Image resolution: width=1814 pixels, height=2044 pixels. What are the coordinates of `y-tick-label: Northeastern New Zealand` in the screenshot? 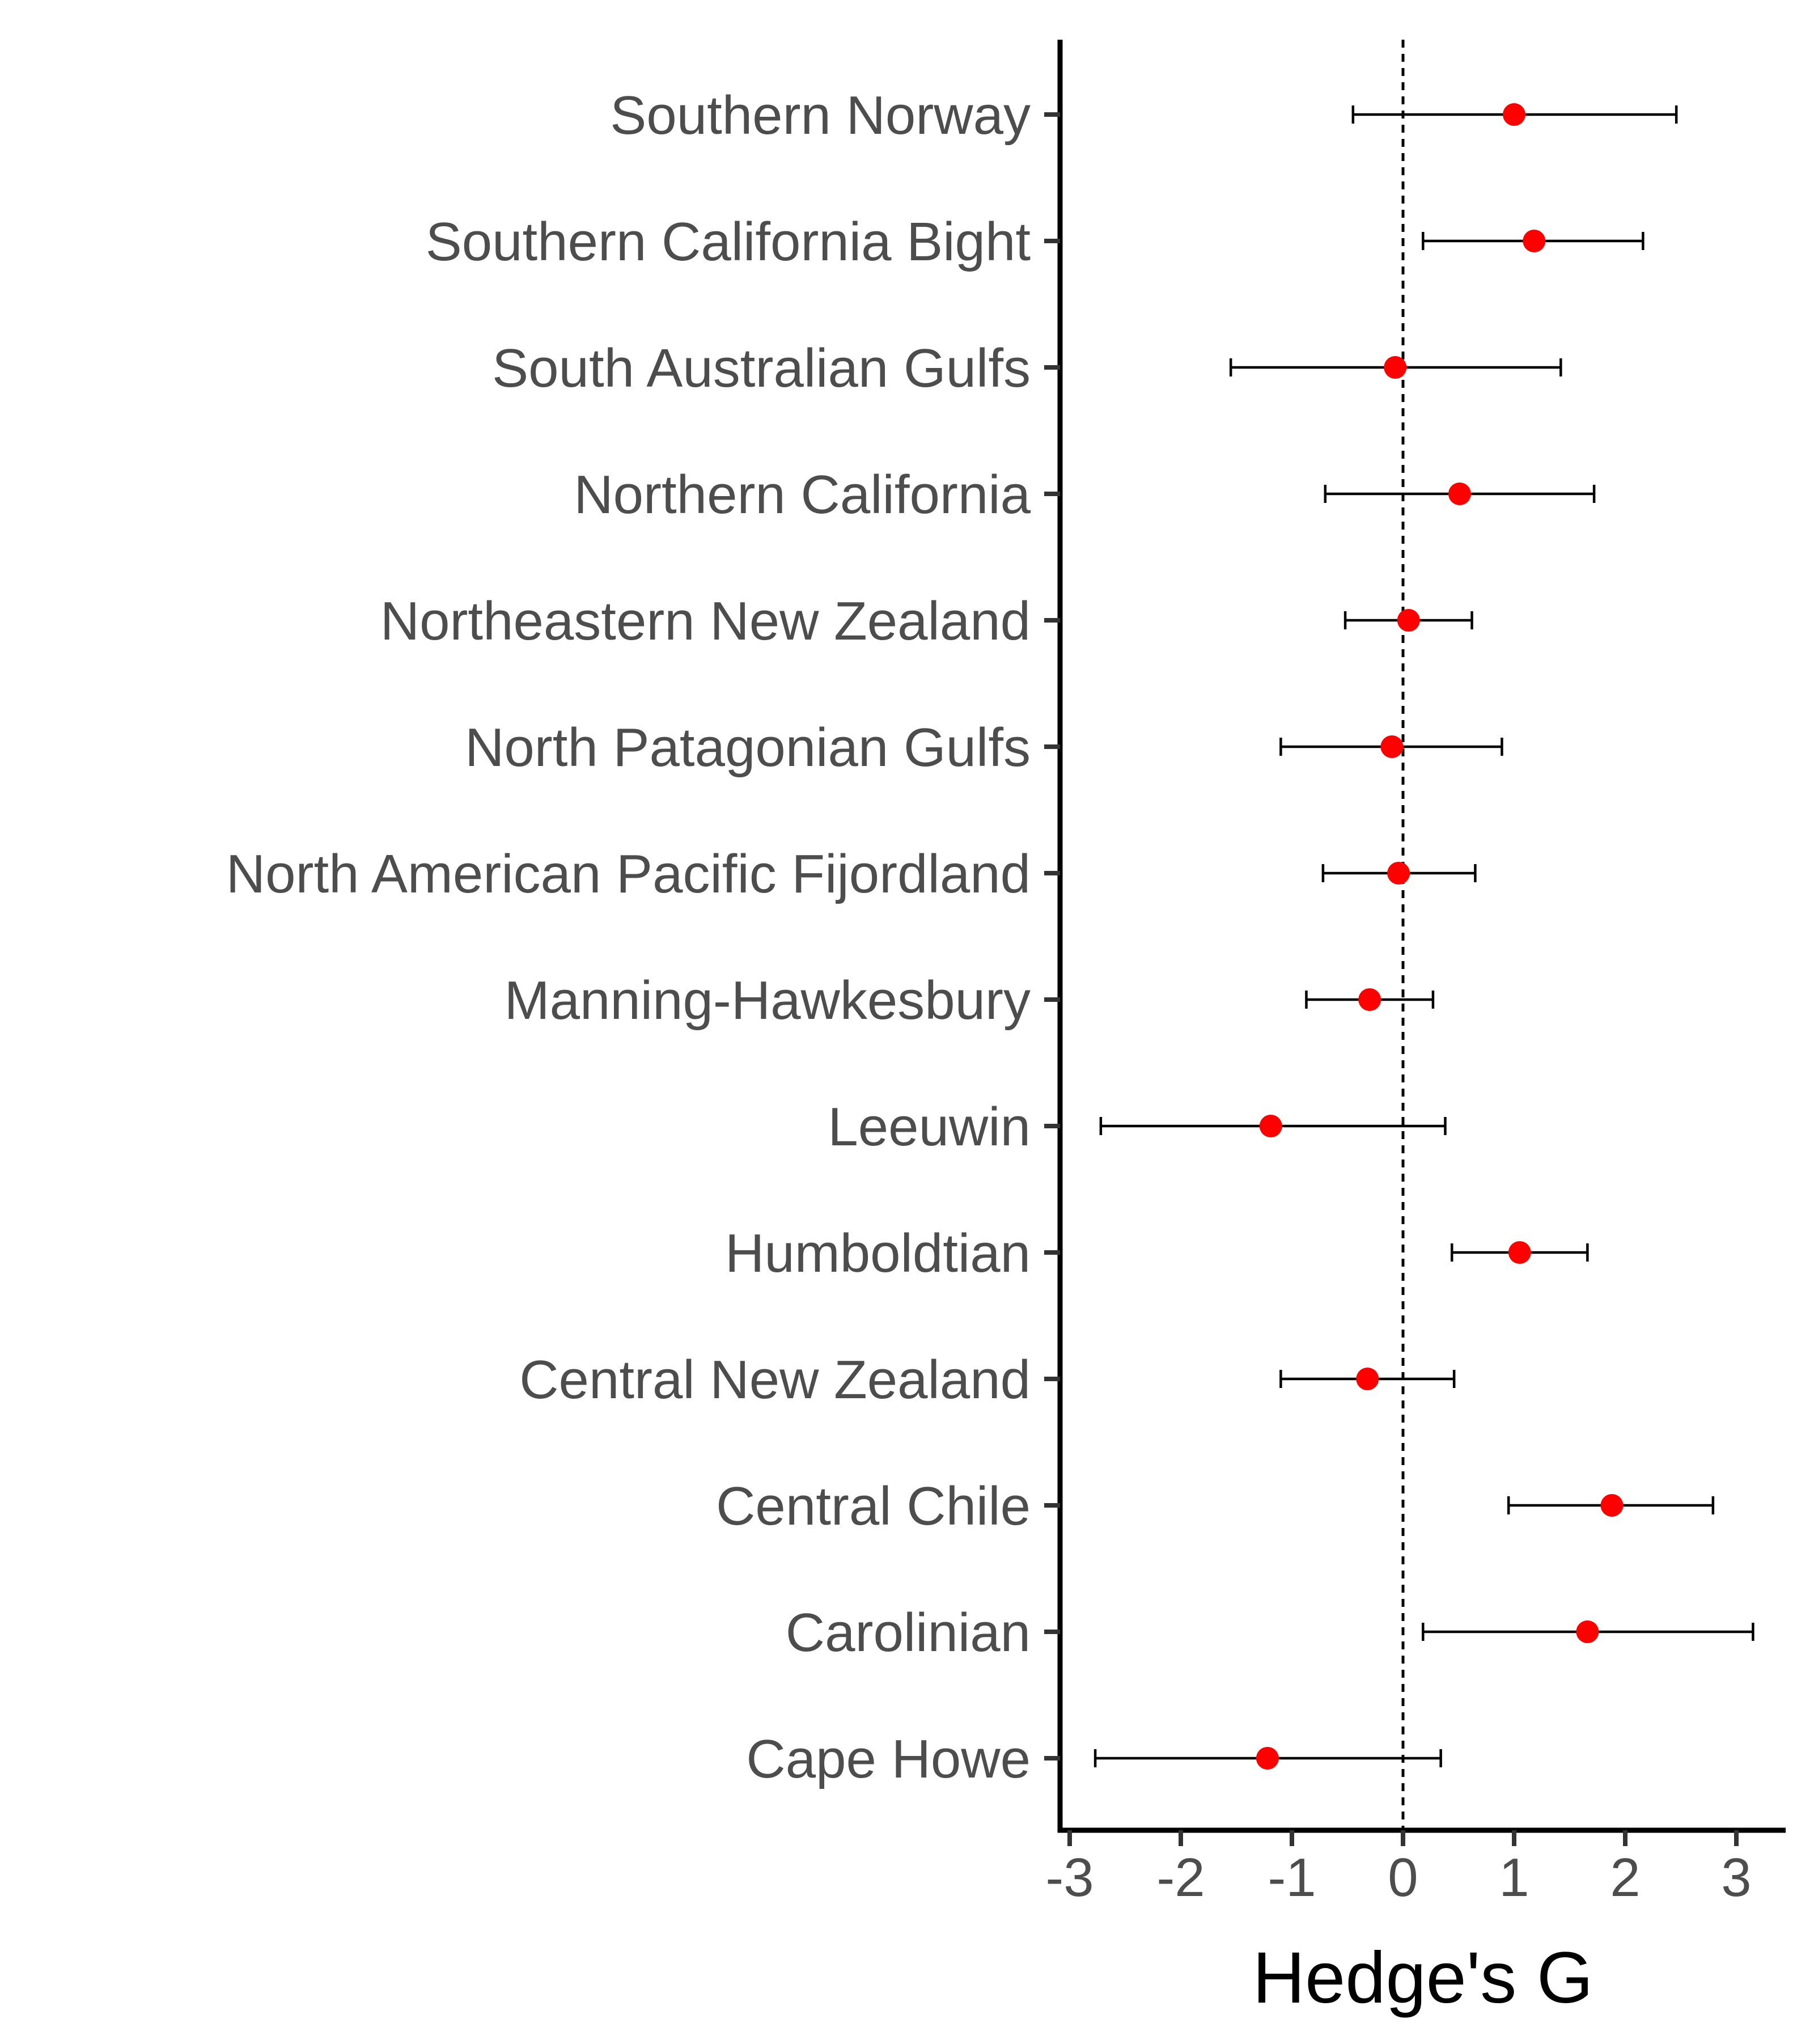 It's located at (705, 621).